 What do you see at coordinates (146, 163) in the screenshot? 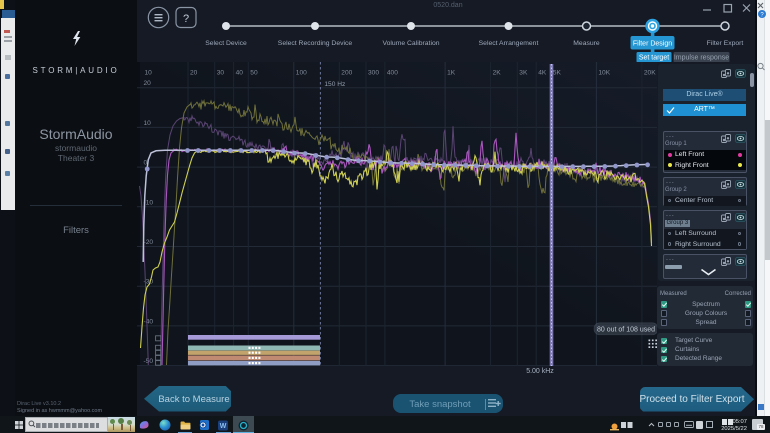
I see `svg-text: 0` at bounding box center [146, 163].